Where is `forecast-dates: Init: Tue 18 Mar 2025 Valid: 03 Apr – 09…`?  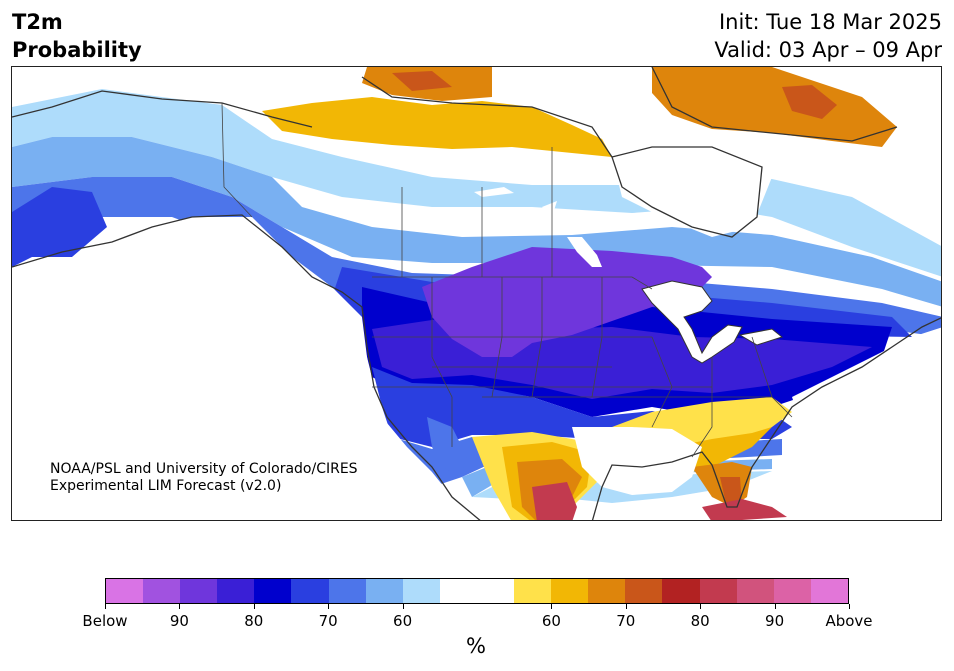 forecast-dates: Init: Tue 18 Mar 2025 Valid: 03 Apr – 09… is located at coordinates (828, 36).